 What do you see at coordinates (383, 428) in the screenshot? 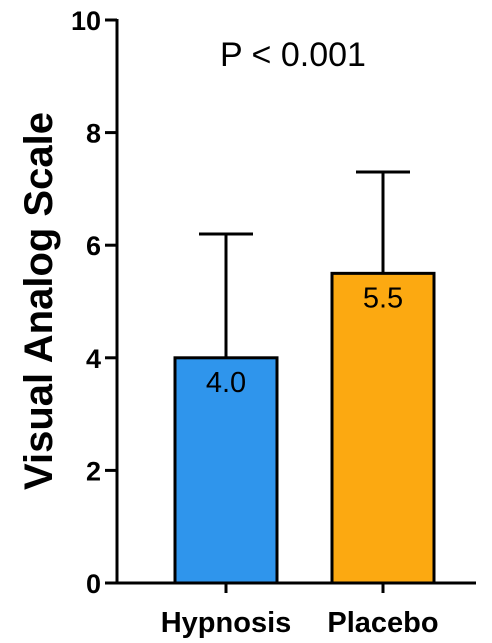
I see `bar-placebo` at bounding box center [383, 428].